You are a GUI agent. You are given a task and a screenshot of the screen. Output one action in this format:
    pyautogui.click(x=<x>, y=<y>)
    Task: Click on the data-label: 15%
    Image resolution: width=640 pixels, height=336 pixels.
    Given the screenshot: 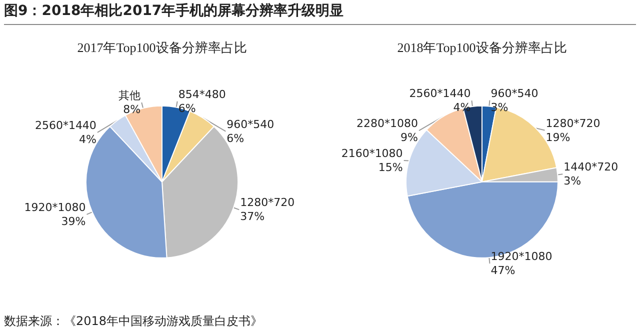 What is the action you would take?
    pyautogui.click(x=390, y=167)
    